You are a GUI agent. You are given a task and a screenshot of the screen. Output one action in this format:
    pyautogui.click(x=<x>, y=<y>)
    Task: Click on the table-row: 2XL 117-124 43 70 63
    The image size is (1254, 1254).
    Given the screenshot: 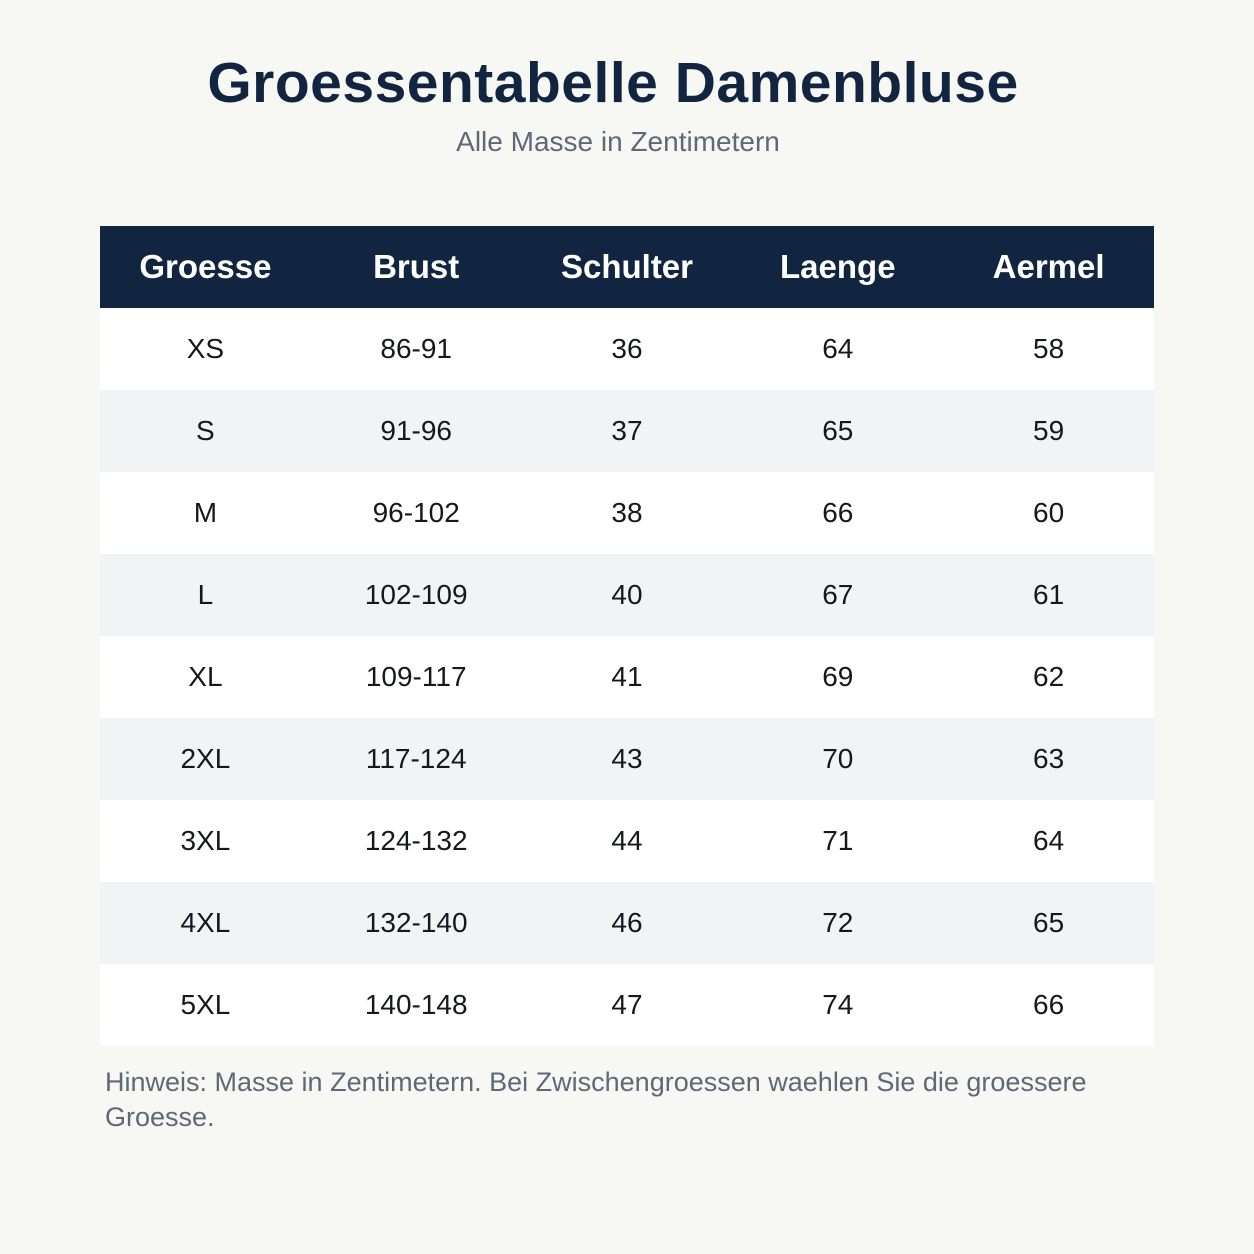 What is the action you would take?
    pyautogui.click(x=627, y=759)
    